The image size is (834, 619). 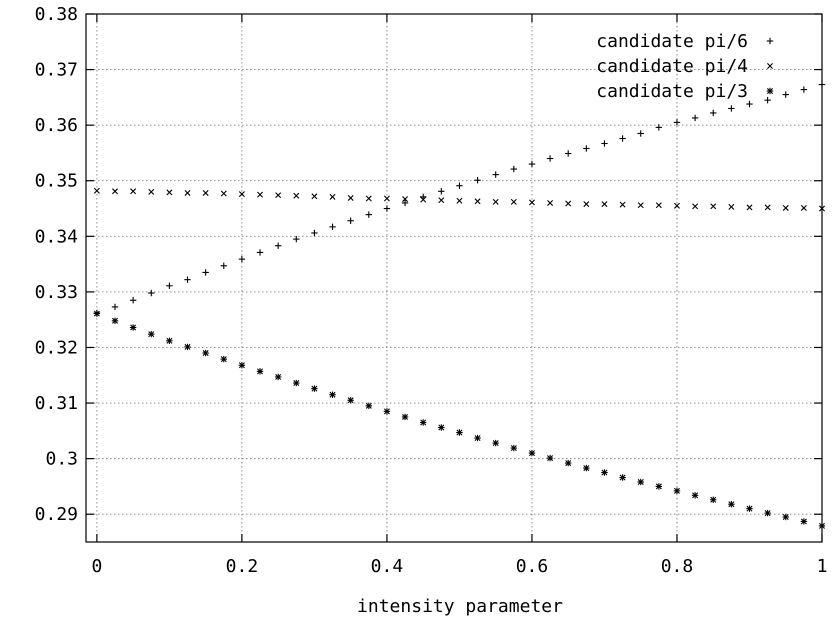 I want to click on x-tick-label: 0, so click(x=96, y=566).